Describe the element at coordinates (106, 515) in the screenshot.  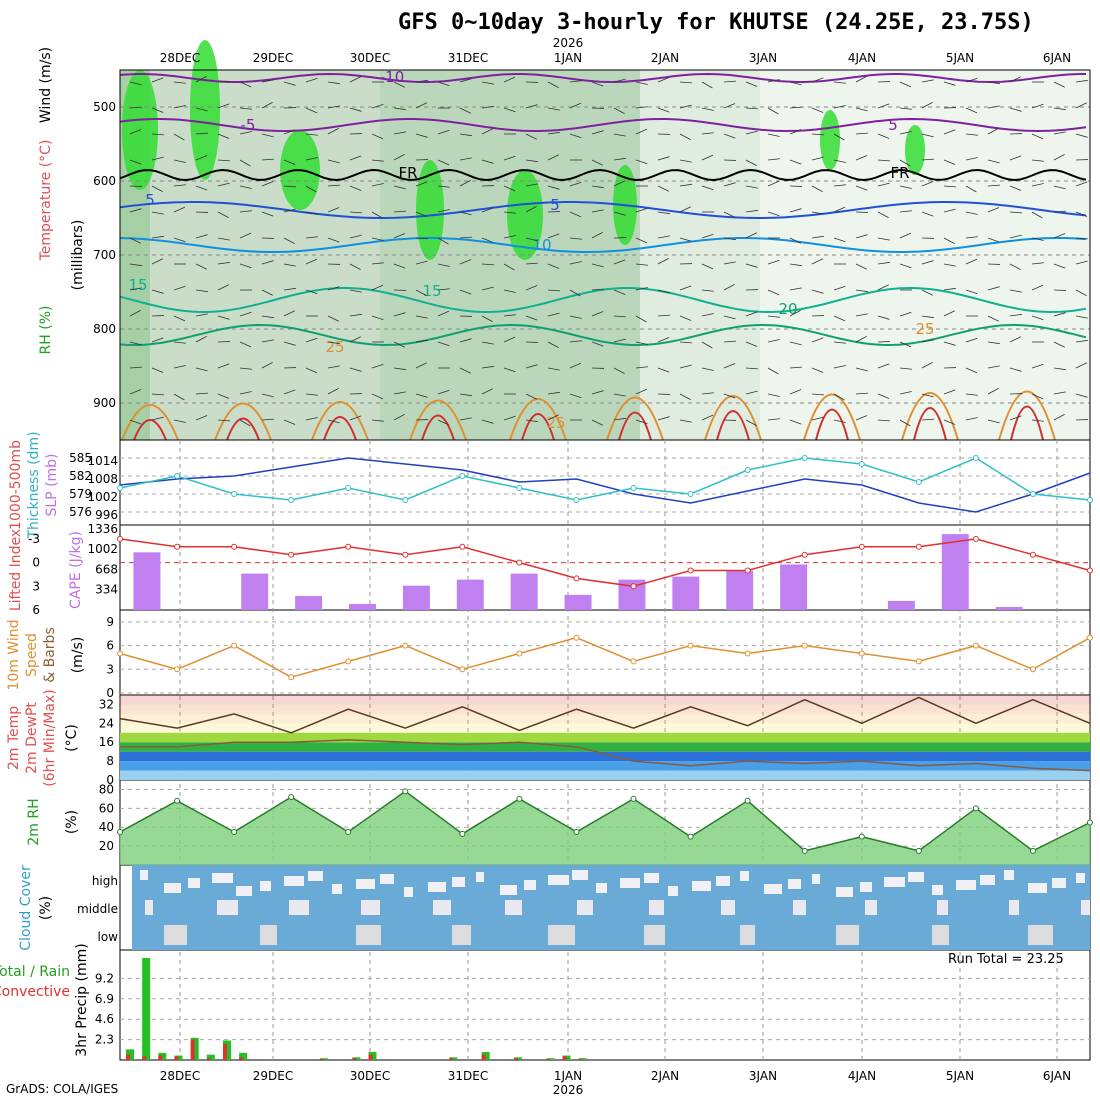
I see `slp-tick-label: 996` at that location.